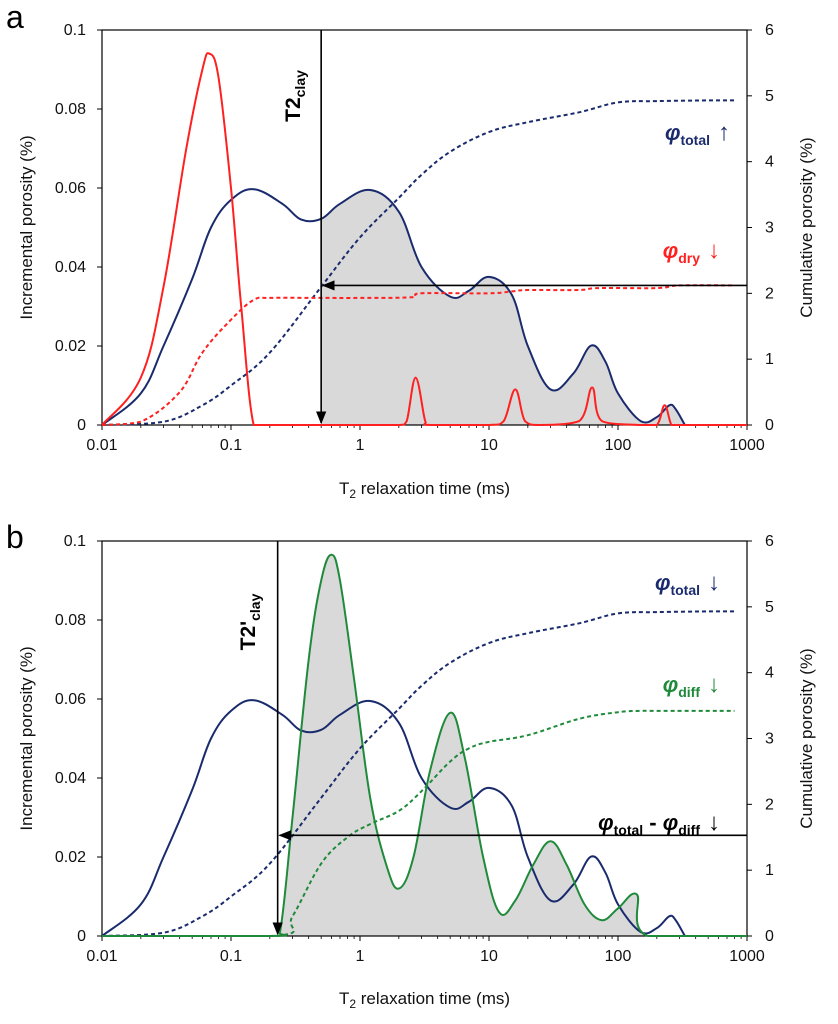 The image size is (838, 1024). I want to click on cutoff-label: T2'clay, so click(250, 621).